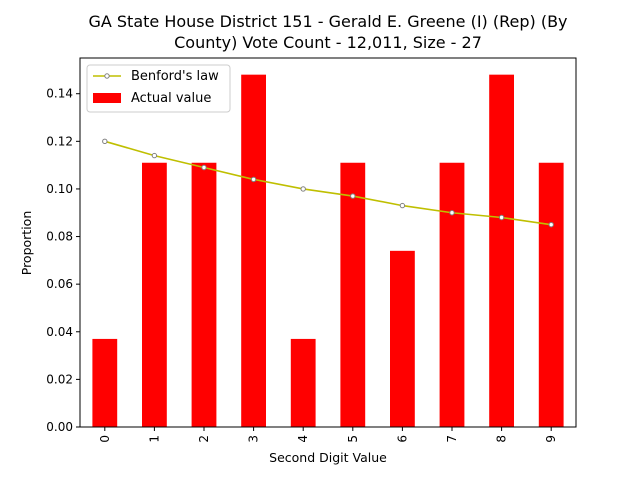  I want to click on legend: Benford's law Actual value, so click(158, 88).